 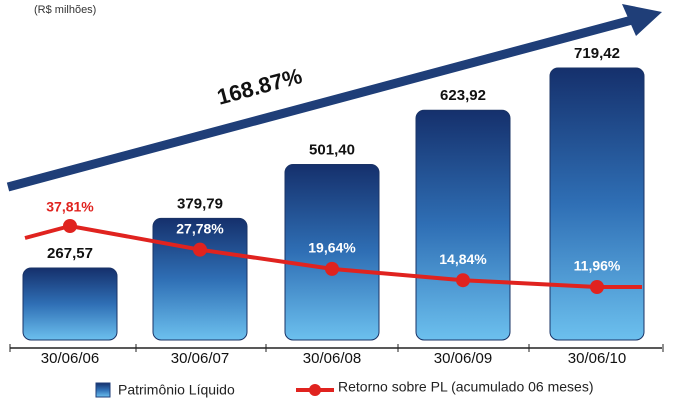 I want to click on bar-value-label: 379,79, so click(x=200, y=203).